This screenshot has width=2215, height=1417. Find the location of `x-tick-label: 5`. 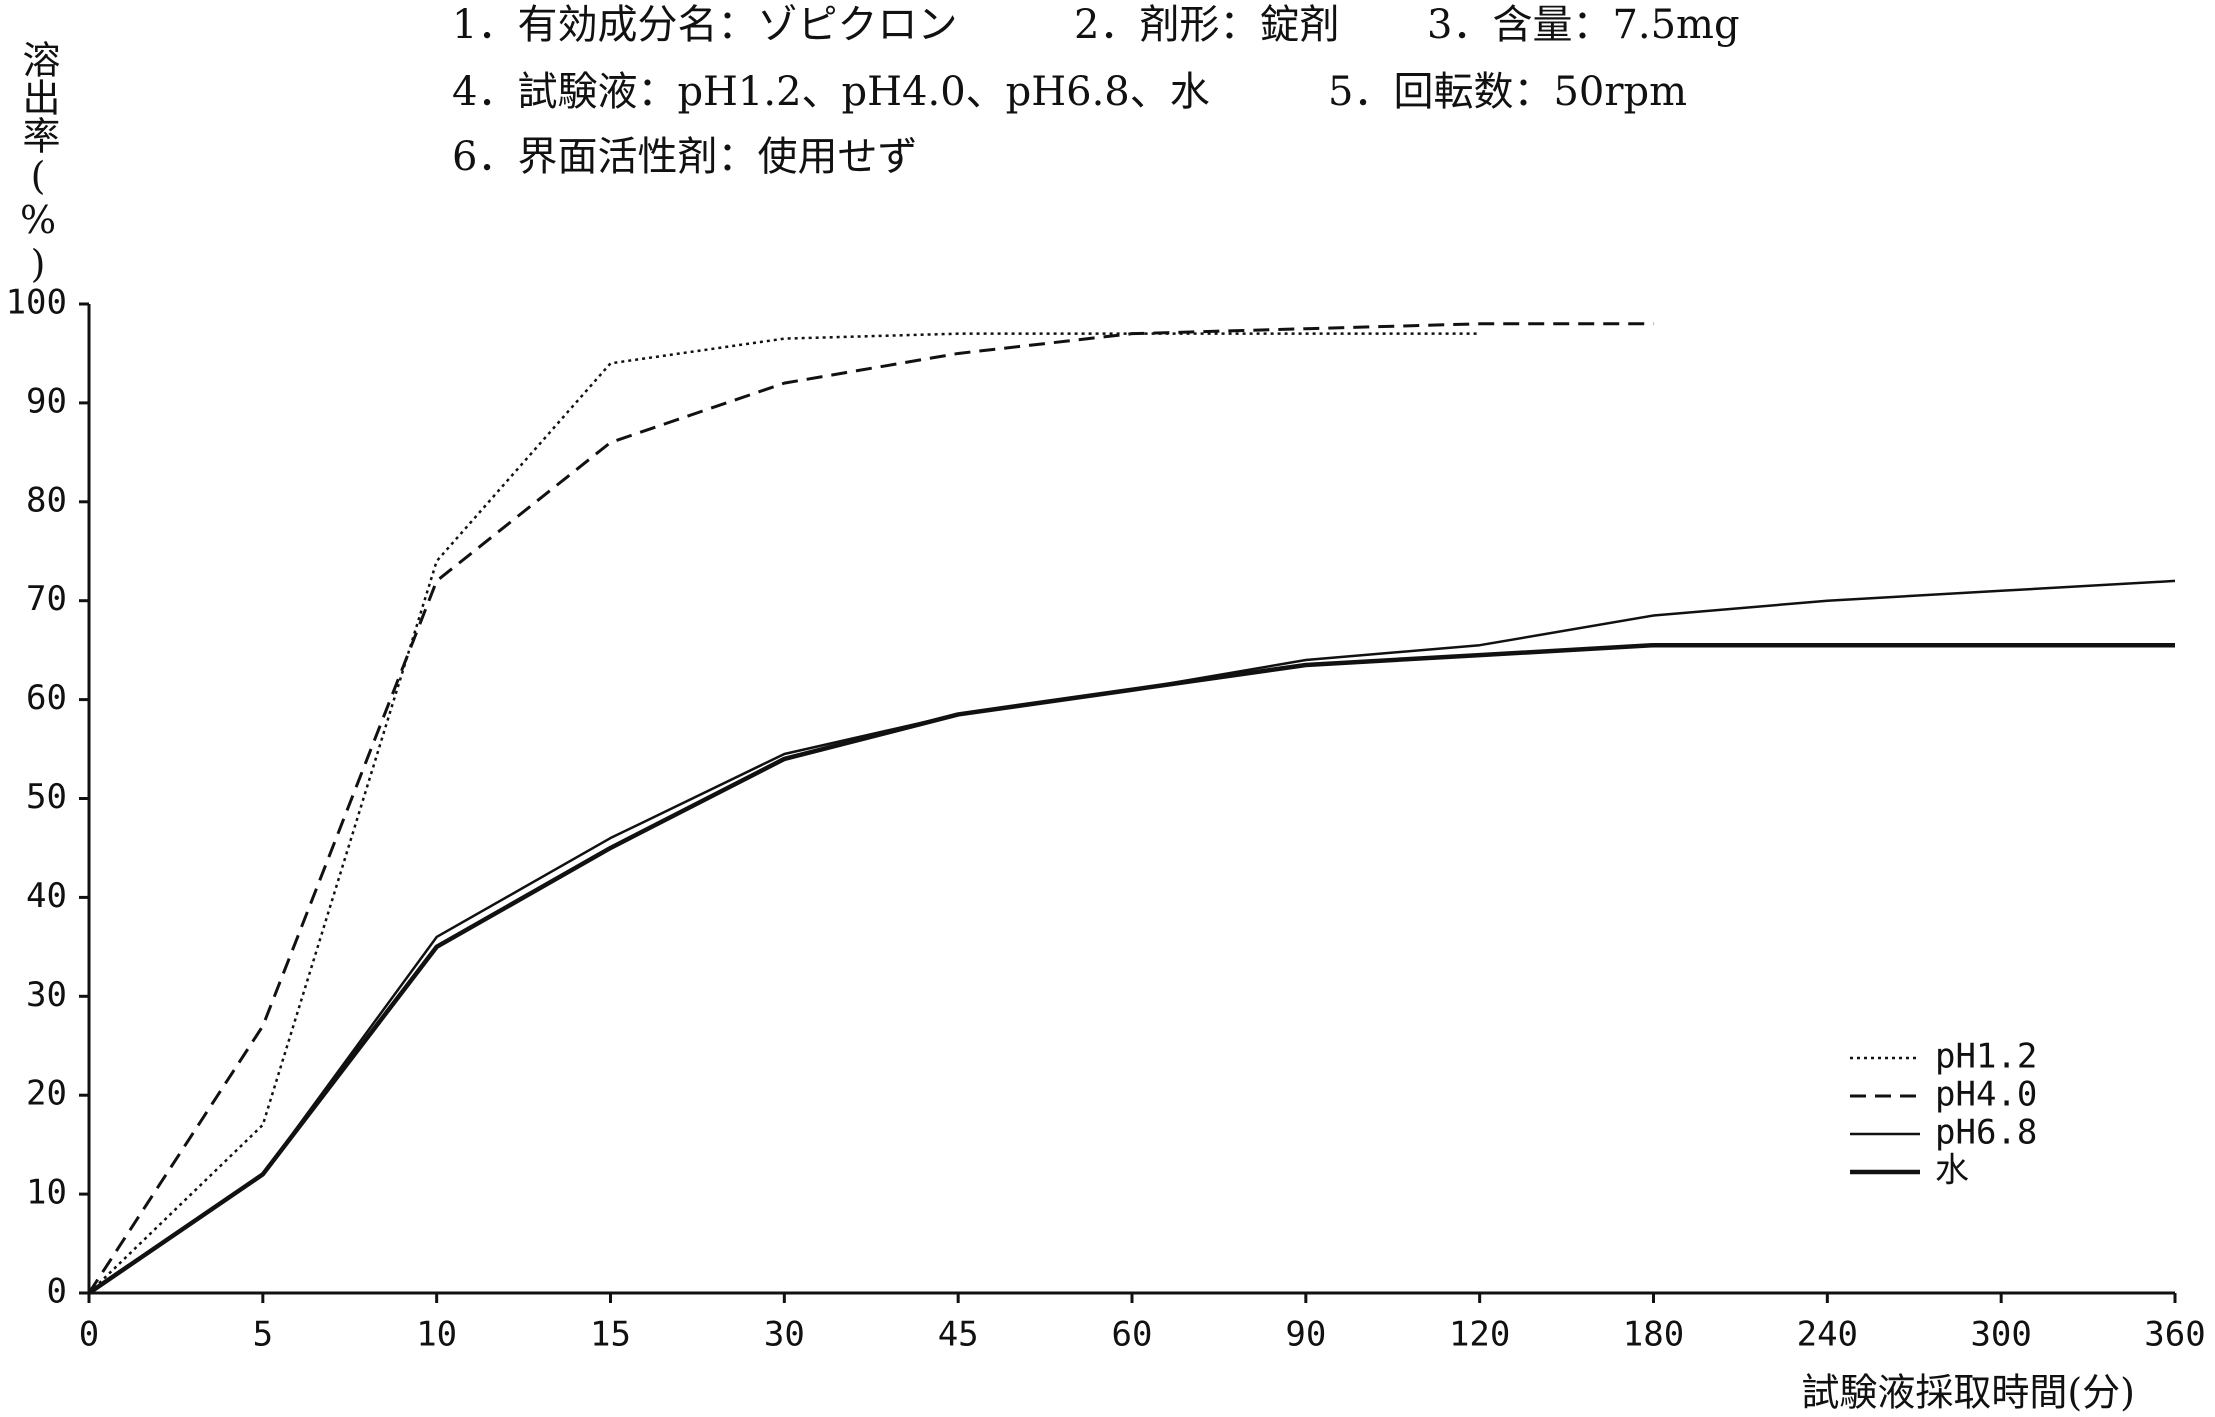

x-tick-label: 5 is located at coordinates (263, 1335).